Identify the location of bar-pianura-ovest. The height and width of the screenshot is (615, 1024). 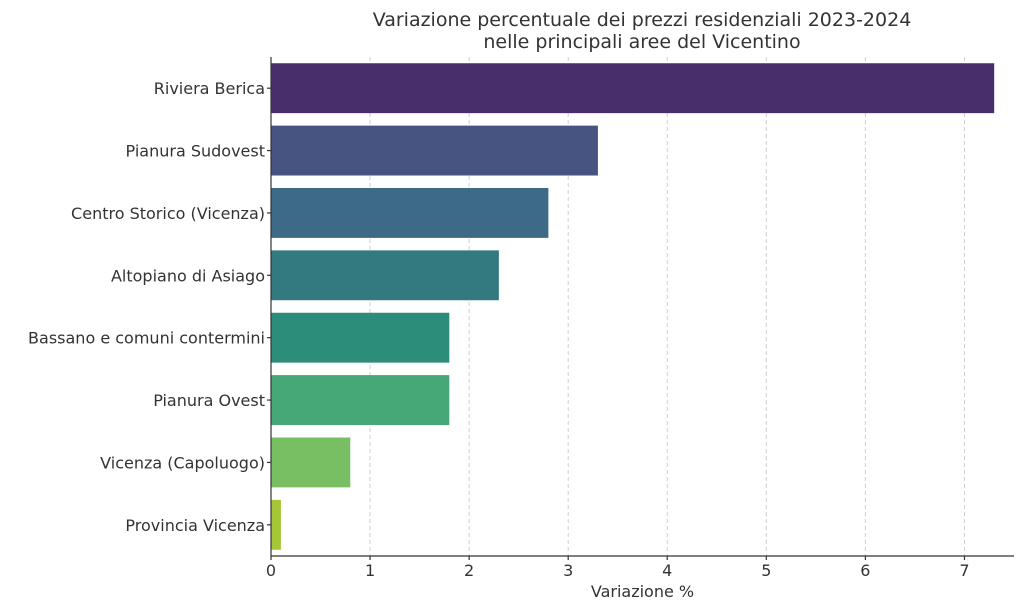
(360, 400).